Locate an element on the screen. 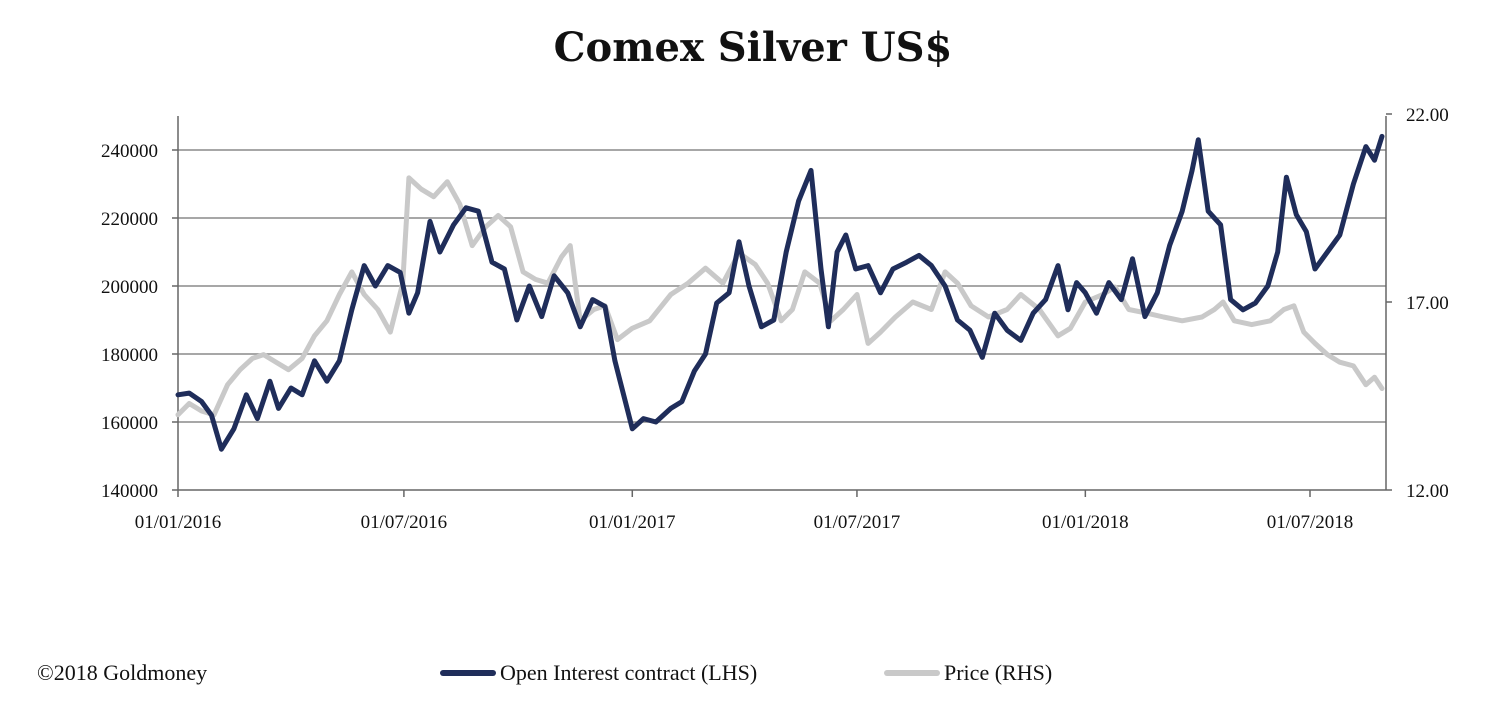 The image size is (1506, 708). legend-swatch-open-interest is located at coordinates (468, 673).